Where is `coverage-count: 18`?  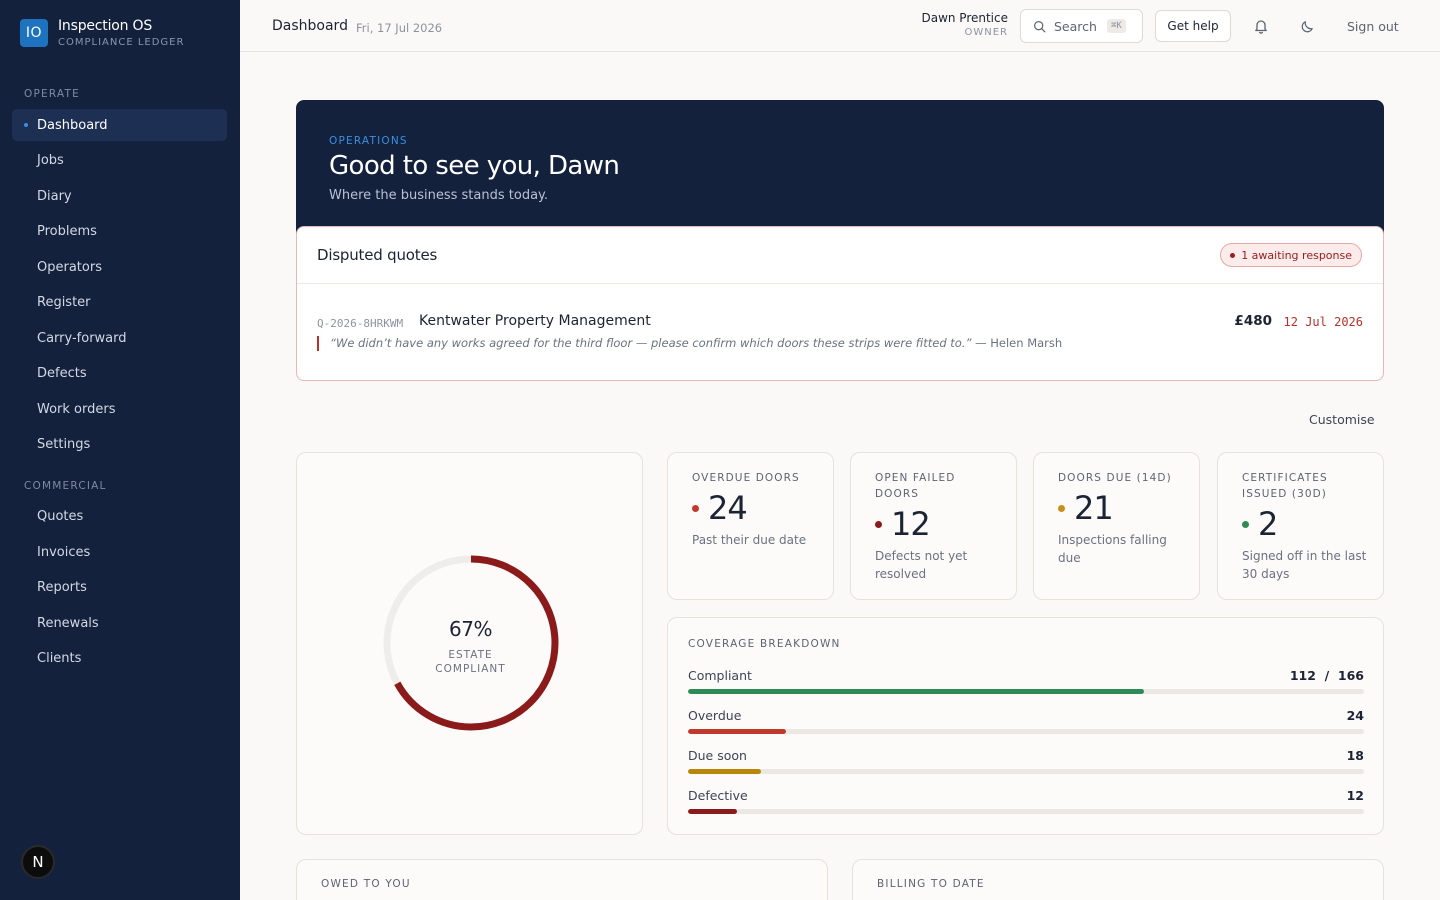 coverage-count: 18 is located at coordinates (1355, 755).